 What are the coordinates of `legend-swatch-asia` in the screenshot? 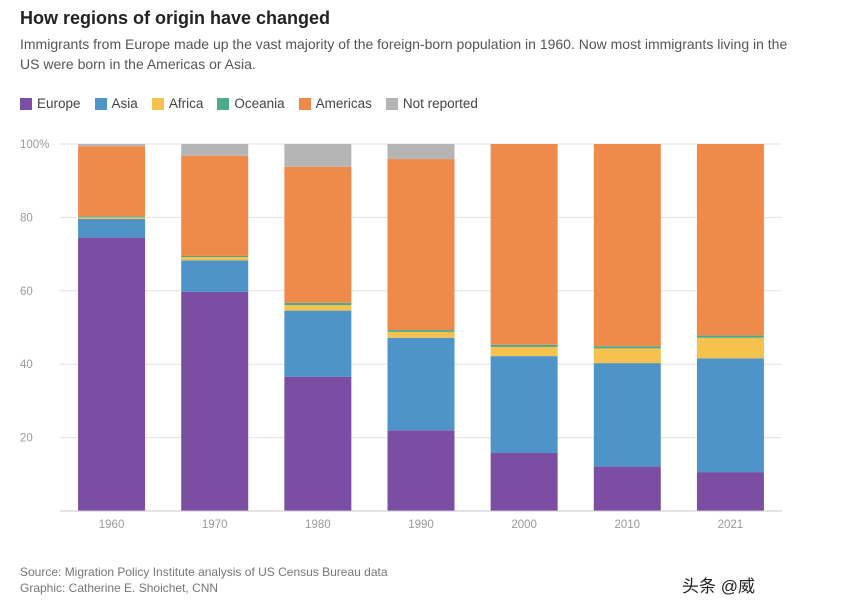 It's located at (100, 103).